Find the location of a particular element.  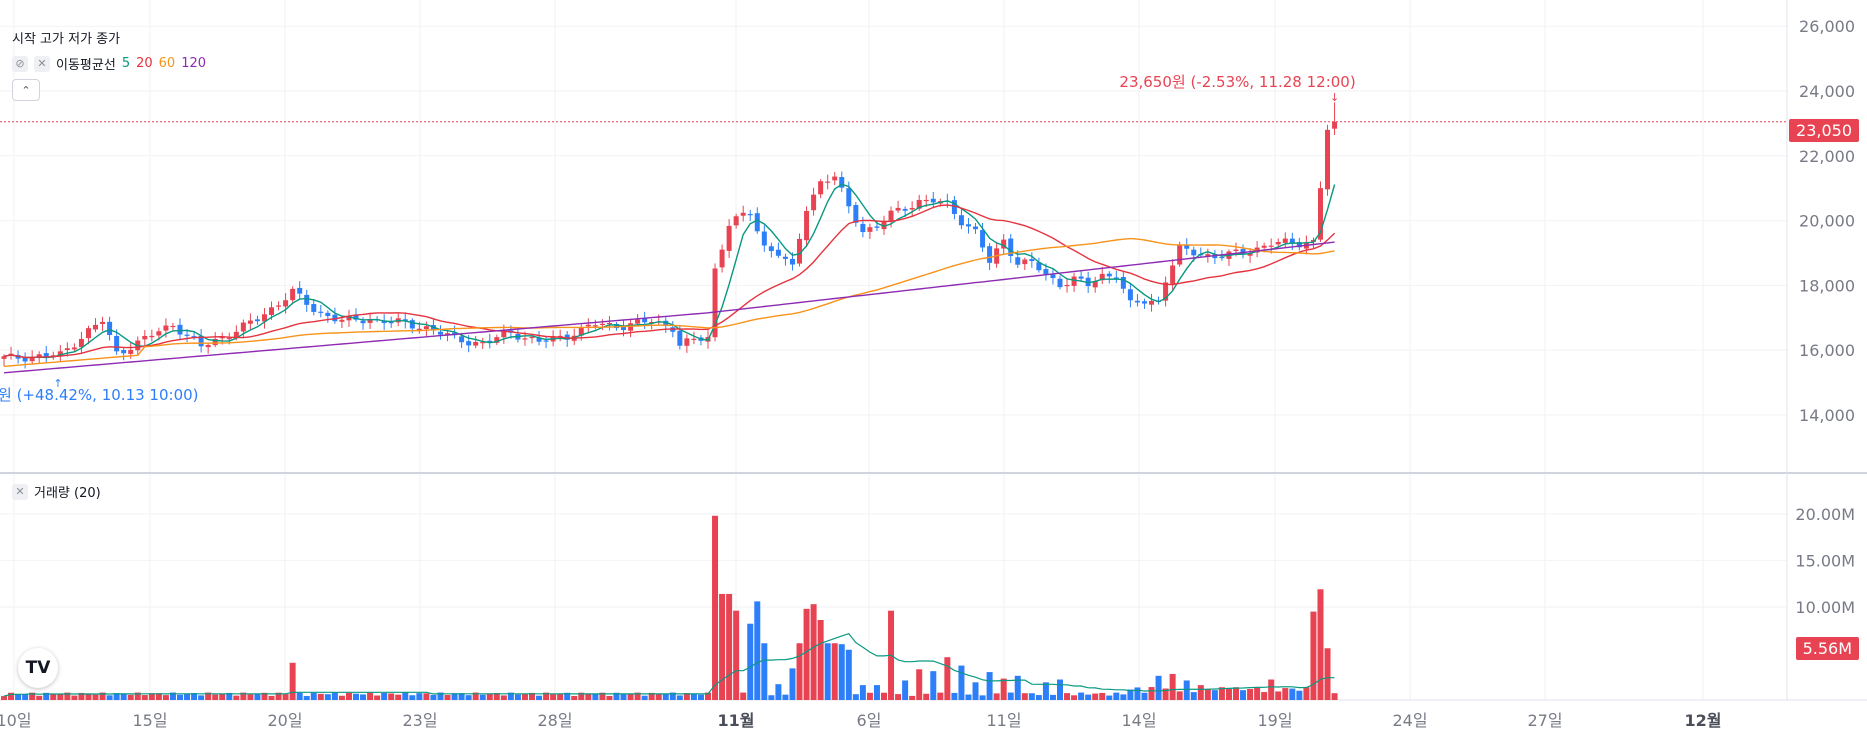

x-tick-label: 24일 is located at coordinates (1409, 720).